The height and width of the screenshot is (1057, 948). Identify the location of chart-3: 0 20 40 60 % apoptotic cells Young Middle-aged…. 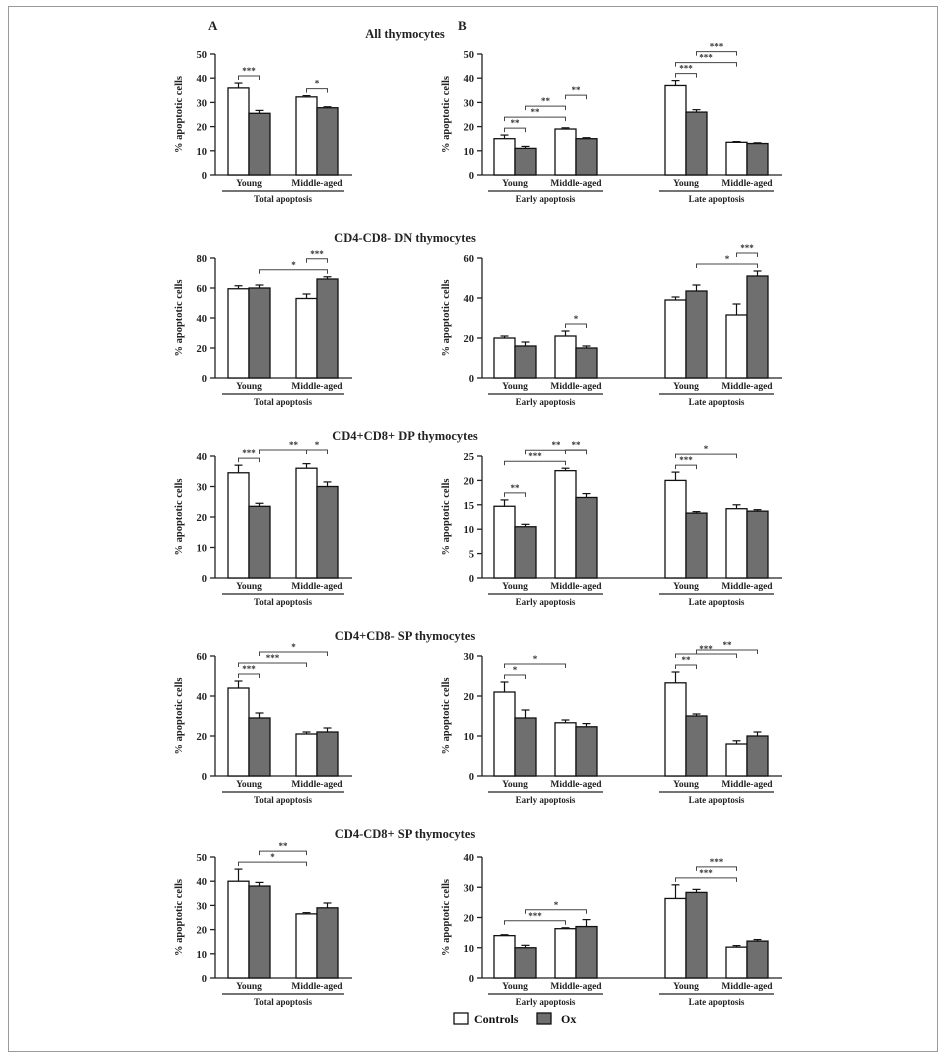
(611, 325).